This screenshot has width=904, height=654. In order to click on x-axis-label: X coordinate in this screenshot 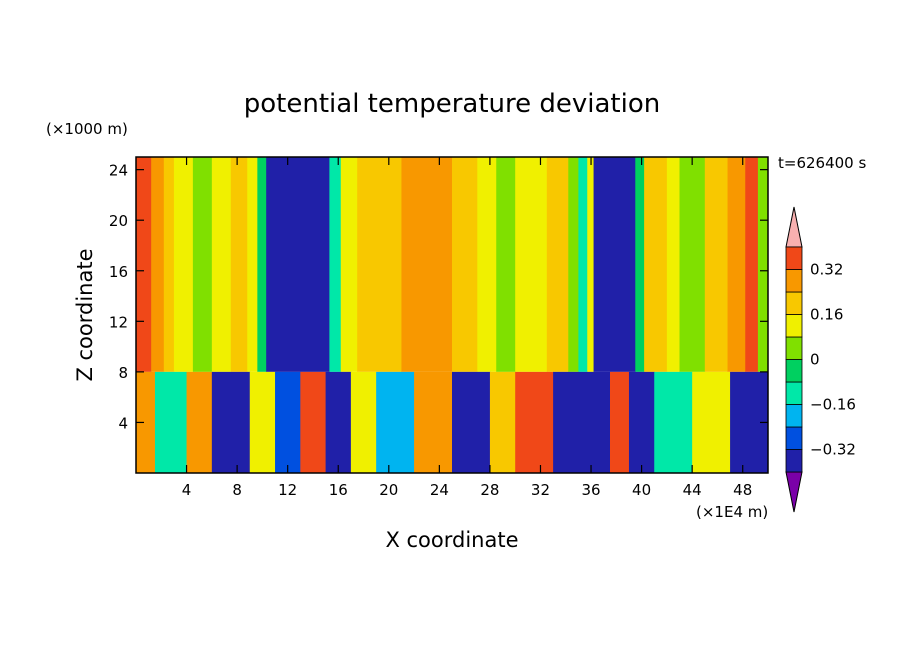, I will do `click(451, 540)`.